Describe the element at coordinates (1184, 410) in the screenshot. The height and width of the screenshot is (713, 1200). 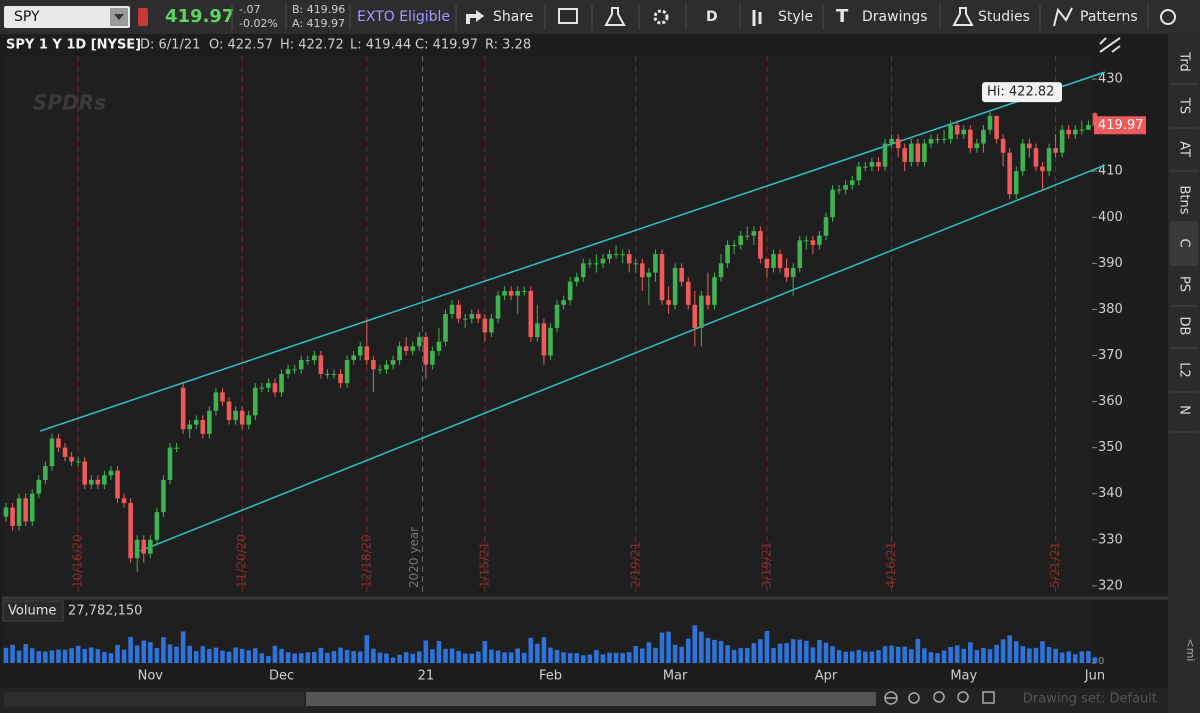
I see `sidebar-tab: N` at that location.